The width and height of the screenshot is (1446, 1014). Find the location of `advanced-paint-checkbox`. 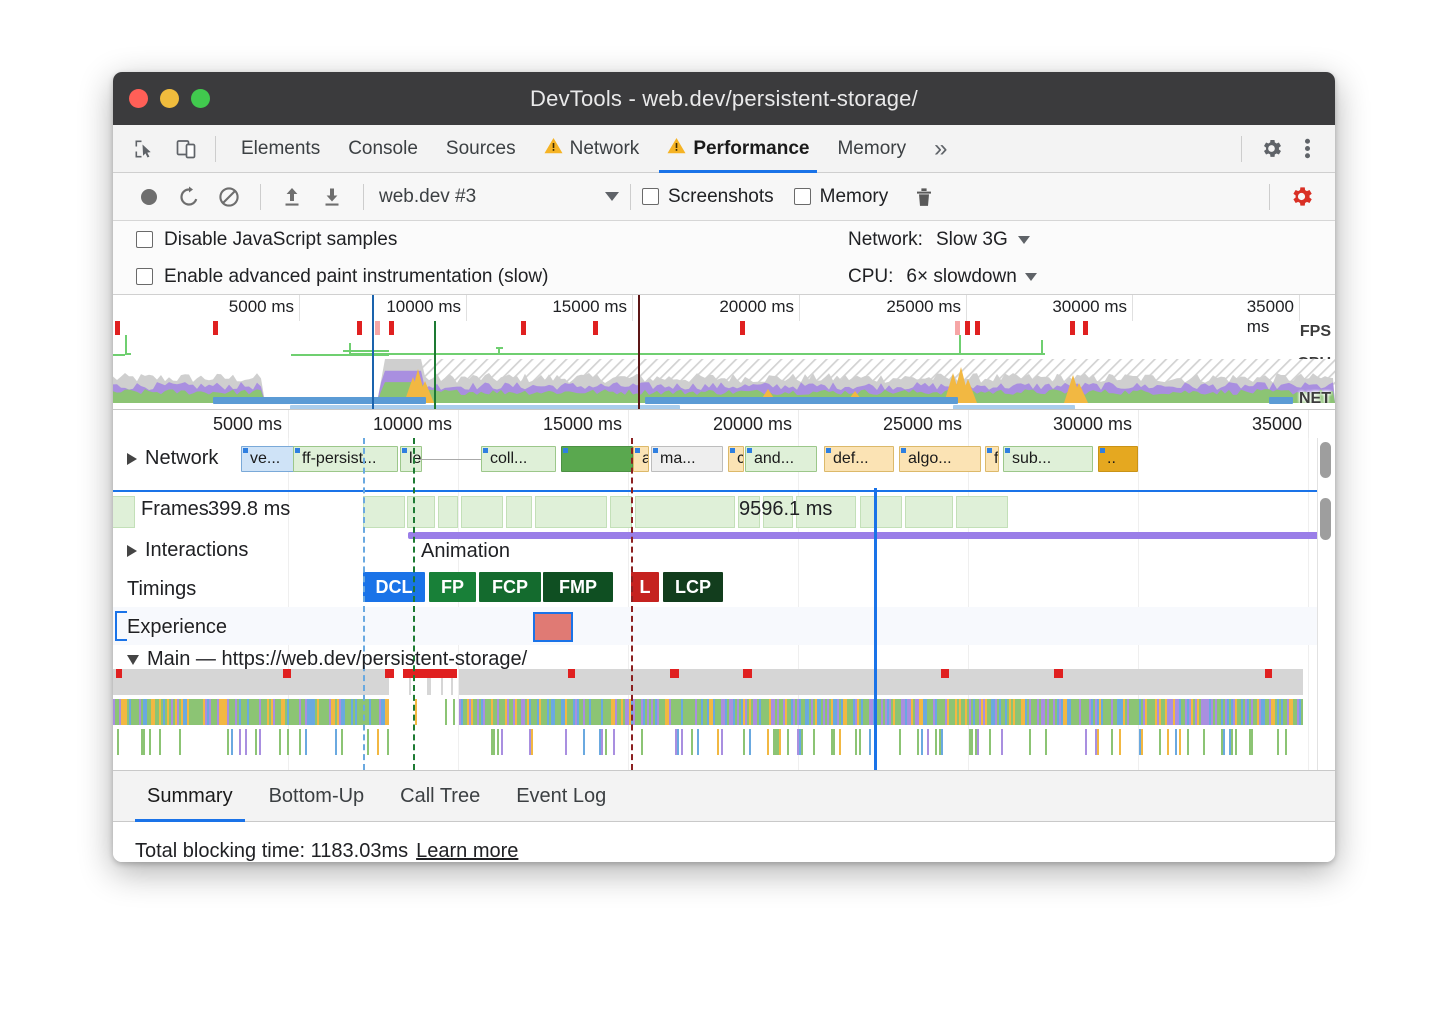

advanced-paint-checkbox is located at coordinates (144, 276).